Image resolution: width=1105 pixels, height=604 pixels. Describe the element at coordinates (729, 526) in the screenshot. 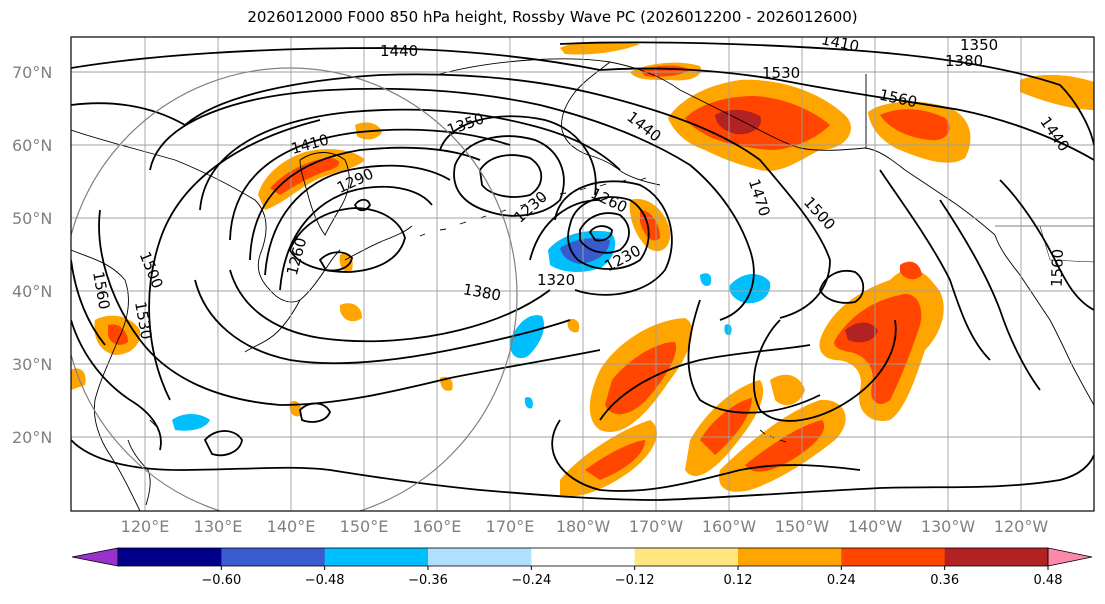

I see `lon-label: 160°W` at that location.